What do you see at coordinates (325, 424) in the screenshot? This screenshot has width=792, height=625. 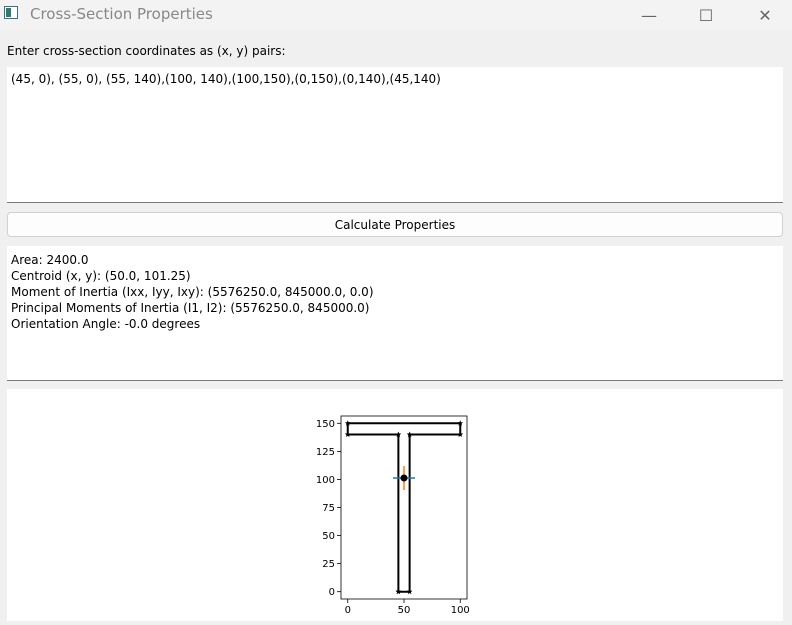 I see `y-tick-label: 150` at bounding box center [325, 424].